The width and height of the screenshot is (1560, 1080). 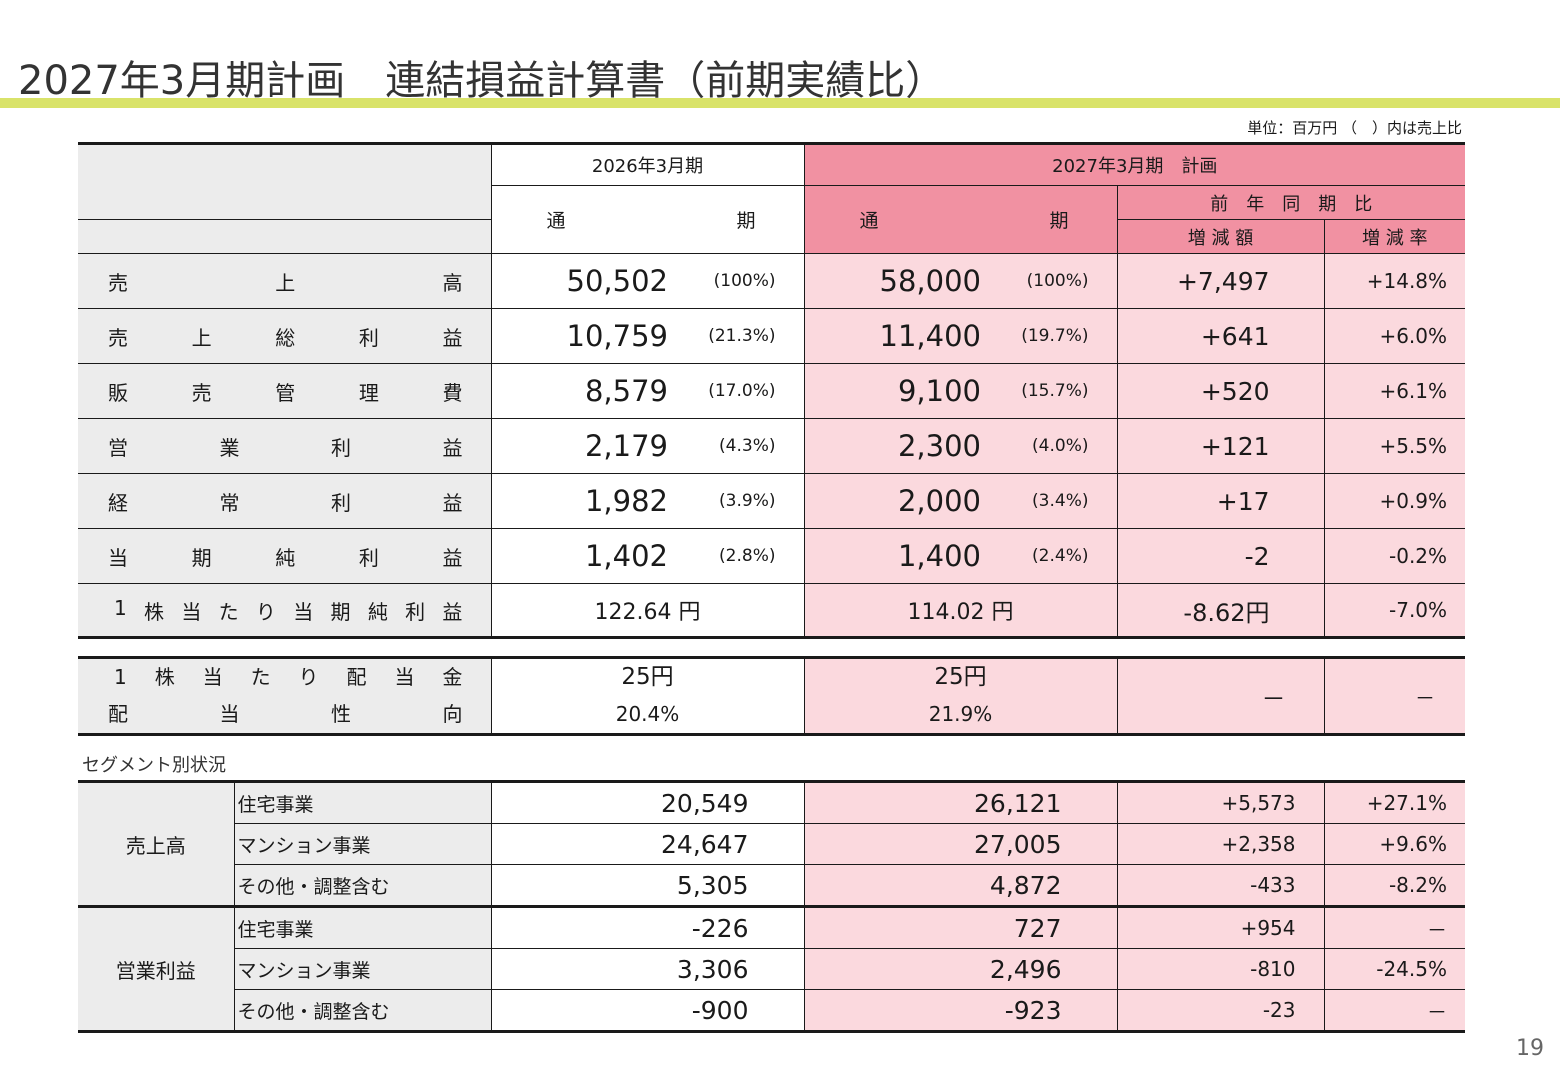 I want to click on eps-prev: 122.64 円, so click(x=647, y=610).